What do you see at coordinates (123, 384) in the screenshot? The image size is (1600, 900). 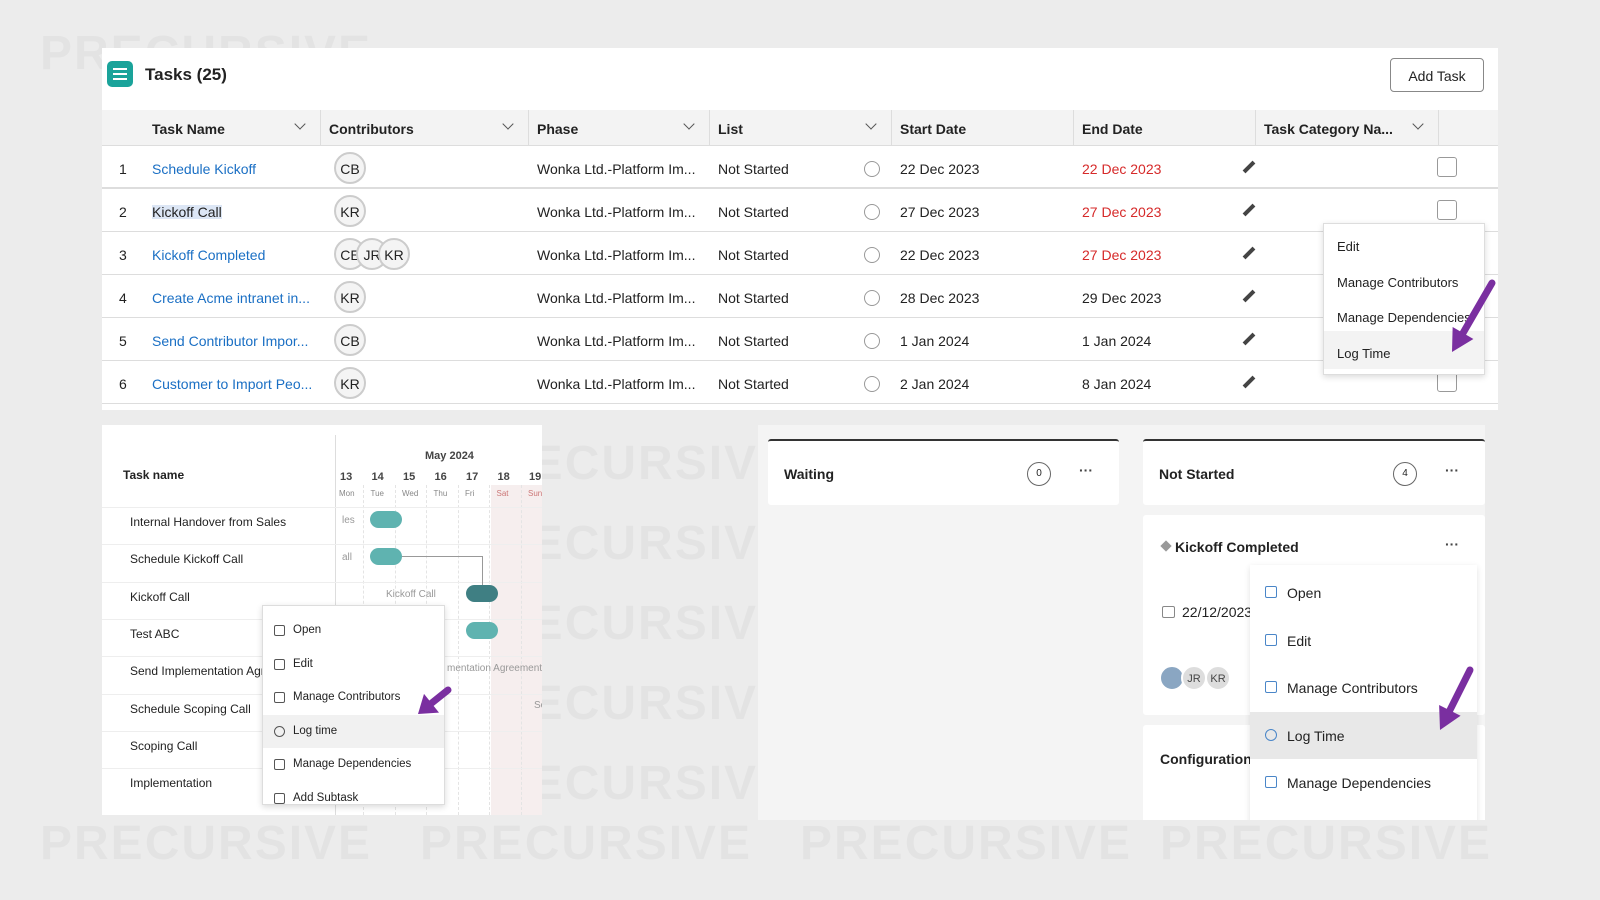 I see `row-index: 6` at bounding box center [123, 384].